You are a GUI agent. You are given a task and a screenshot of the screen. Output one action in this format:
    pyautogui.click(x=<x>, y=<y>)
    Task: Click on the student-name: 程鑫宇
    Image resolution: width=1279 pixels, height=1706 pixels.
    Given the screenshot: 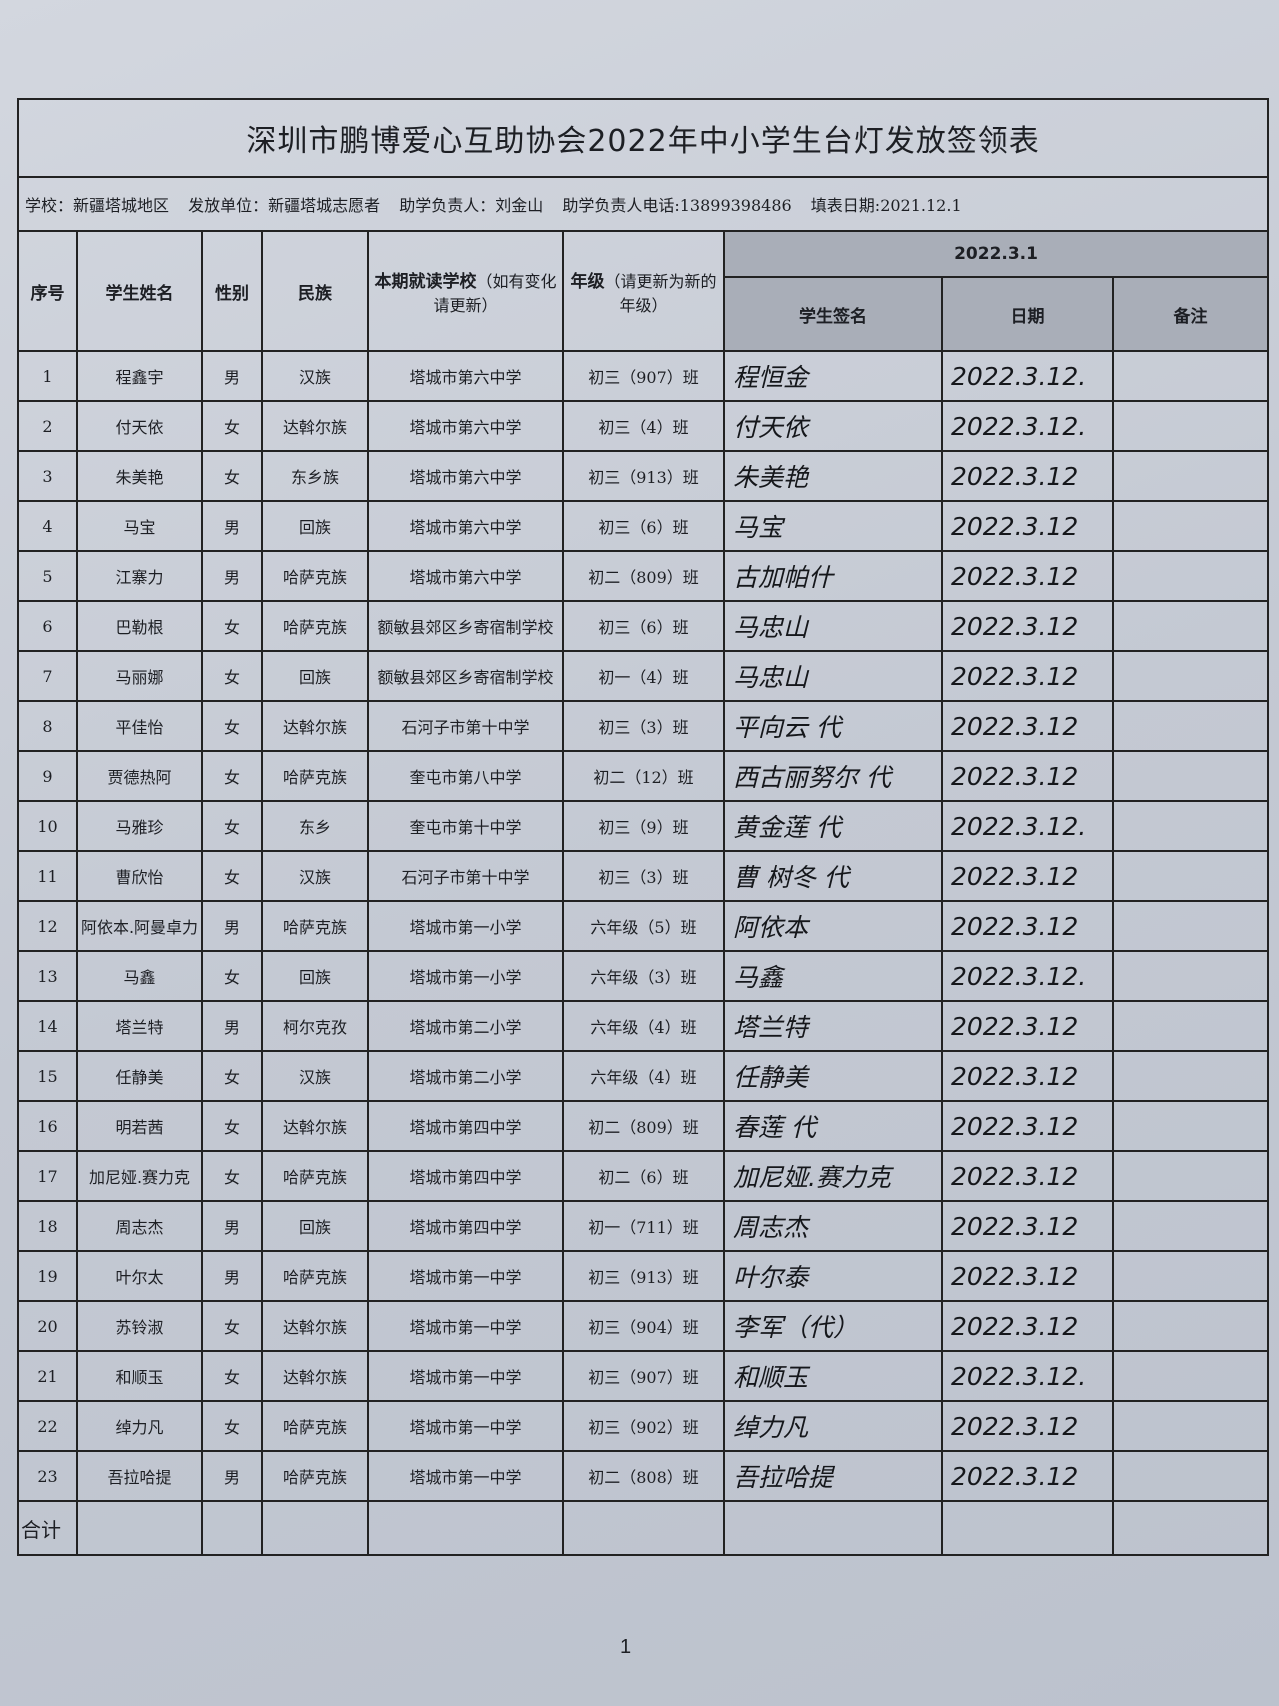 What is the action you would take?
    pyautogui.click(x=139, y=376)
    